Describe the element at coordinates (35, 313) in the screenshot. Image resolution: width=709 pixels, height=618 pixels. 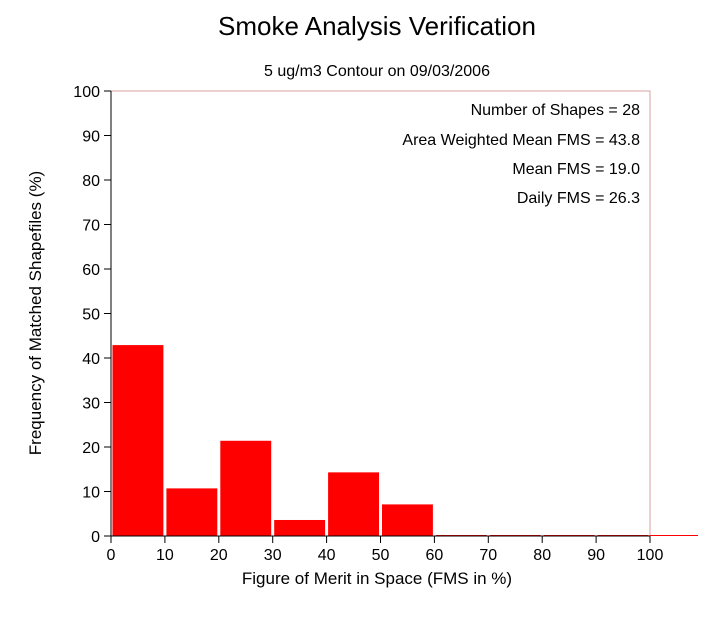
I see `y-axis-label: Frequency of Matched Shapefiles (%)` at that location.